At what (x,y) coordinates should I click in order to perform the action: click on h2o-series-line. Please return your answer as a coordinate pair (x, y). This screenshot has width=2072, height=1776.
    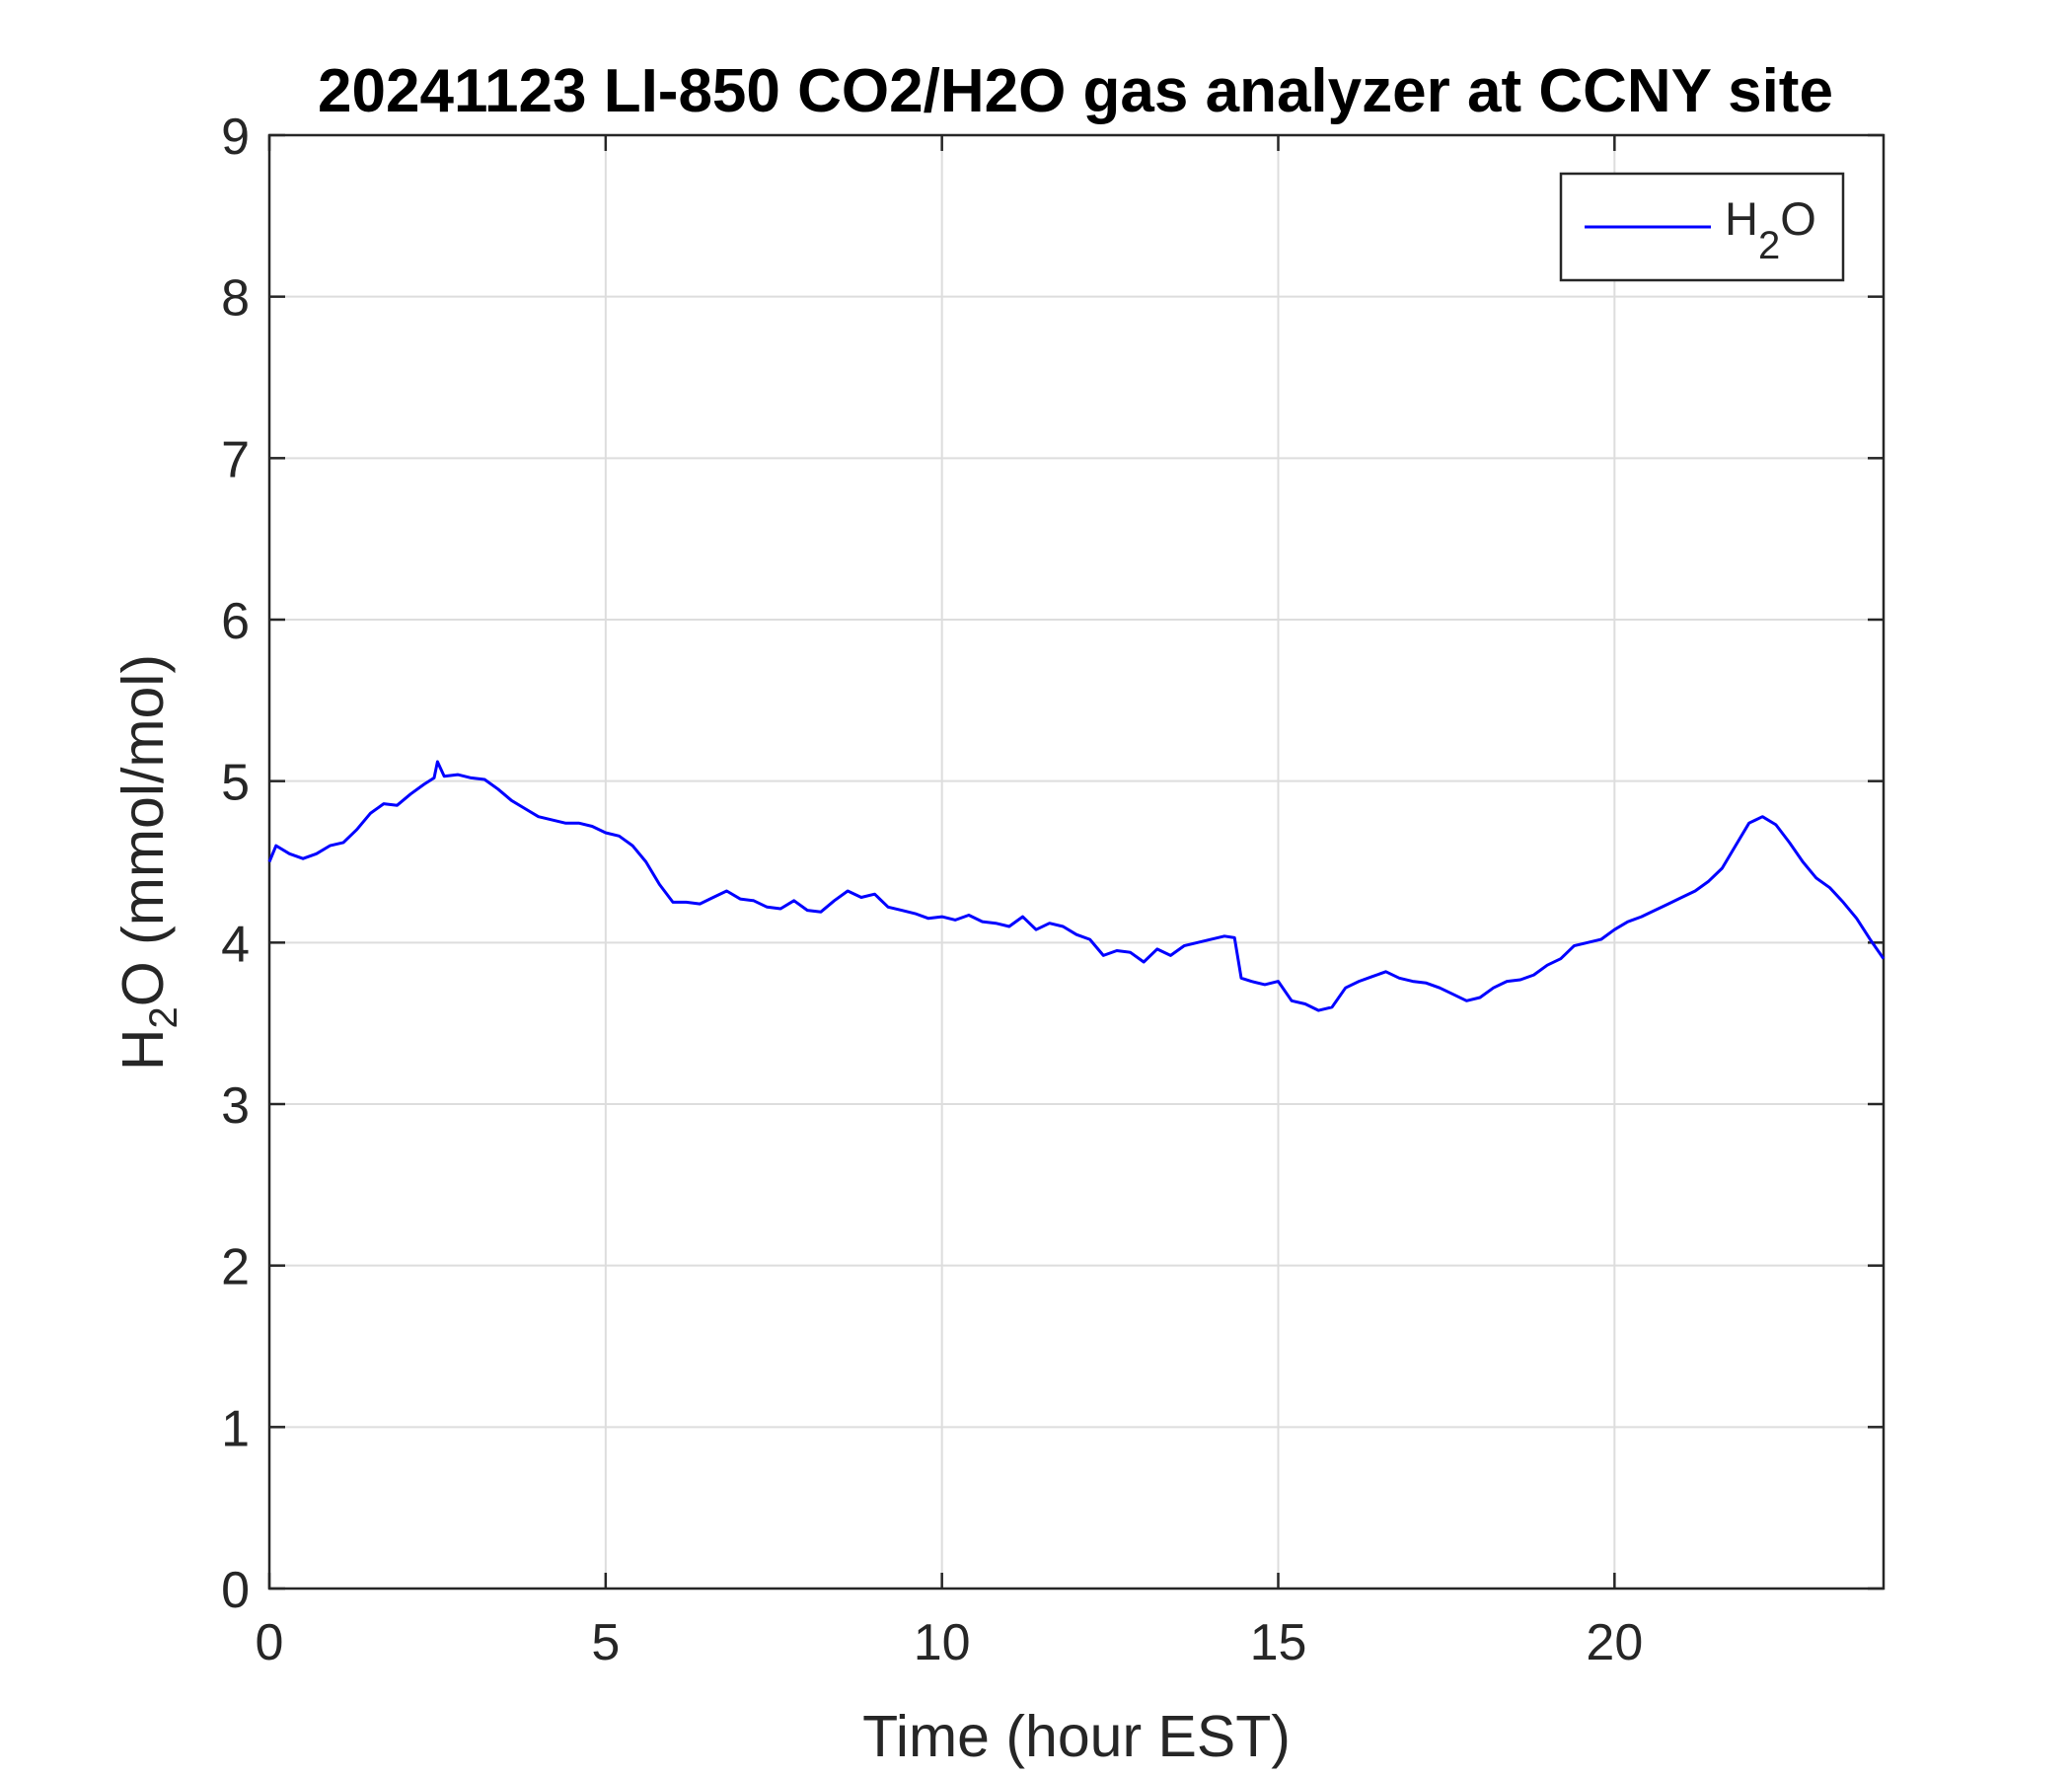
    Looking at the image, I should click on (1076, 886).